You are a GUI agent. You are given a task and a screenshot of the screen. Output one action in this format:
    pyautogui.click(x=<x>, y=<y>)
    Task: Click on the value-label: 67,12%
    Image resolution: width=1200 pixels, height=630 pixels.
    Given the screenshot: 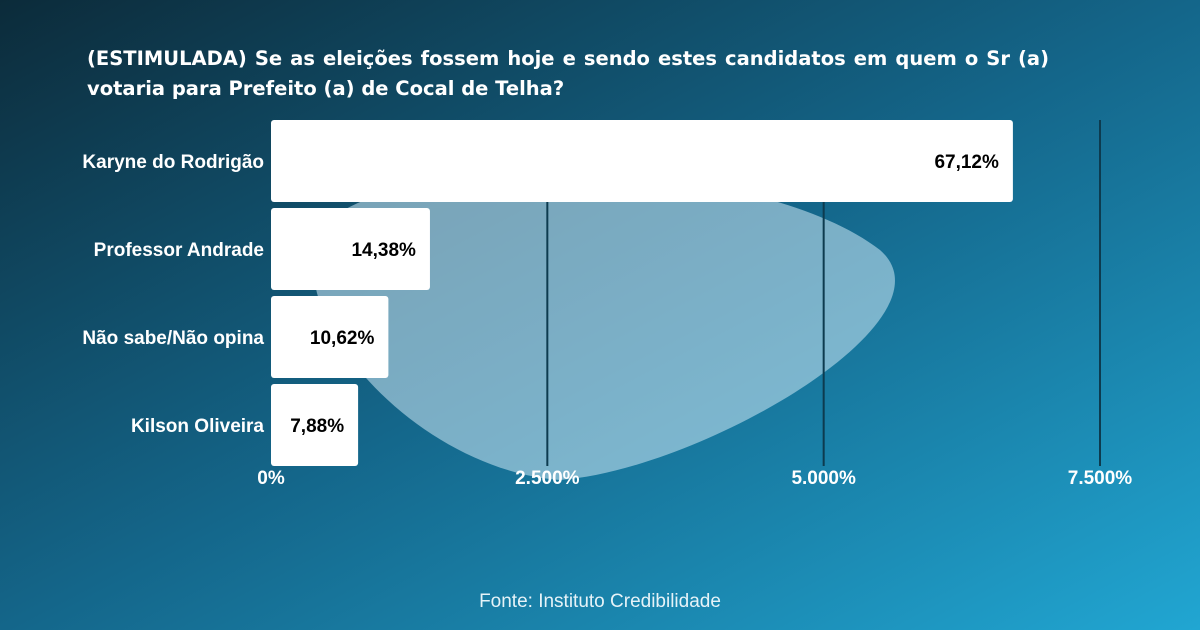 What is the action you would take?
    pyautogui.click(x=966, y=162)
    